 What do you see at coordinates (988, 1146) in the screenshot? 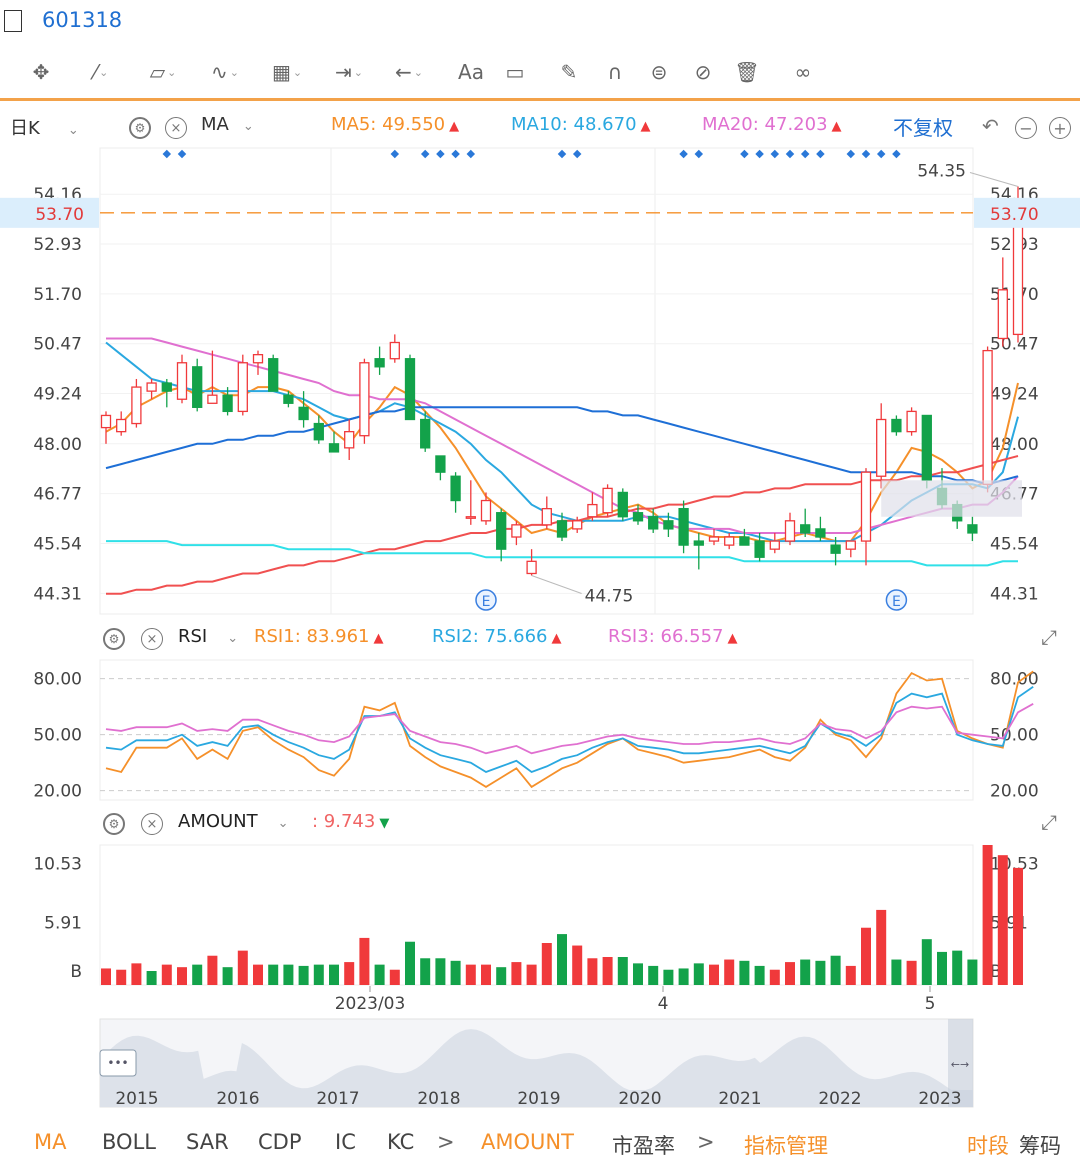
I see `tab-session: 时段` at bounding box center [988, 1146].